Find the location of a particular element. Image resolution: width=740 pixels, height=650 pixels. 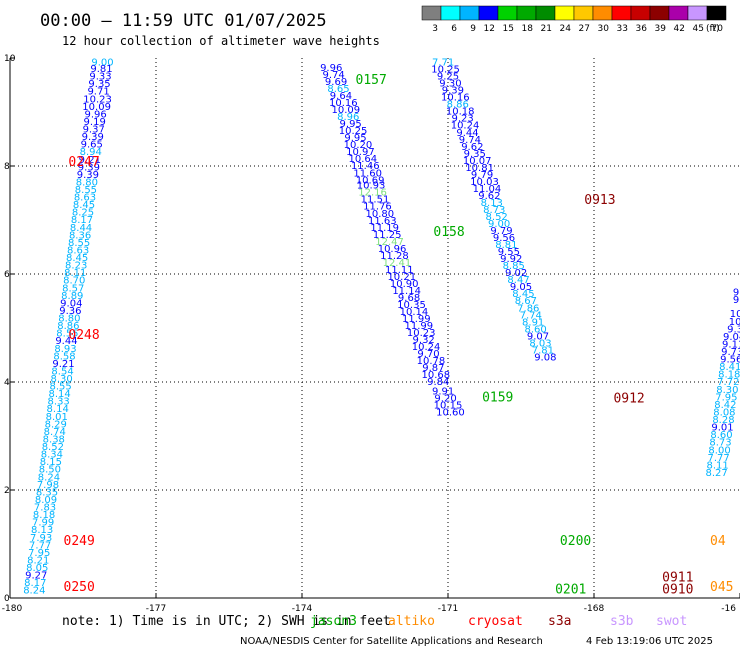

wave-height-point: 8.23 is located at coordinates (76, 266).